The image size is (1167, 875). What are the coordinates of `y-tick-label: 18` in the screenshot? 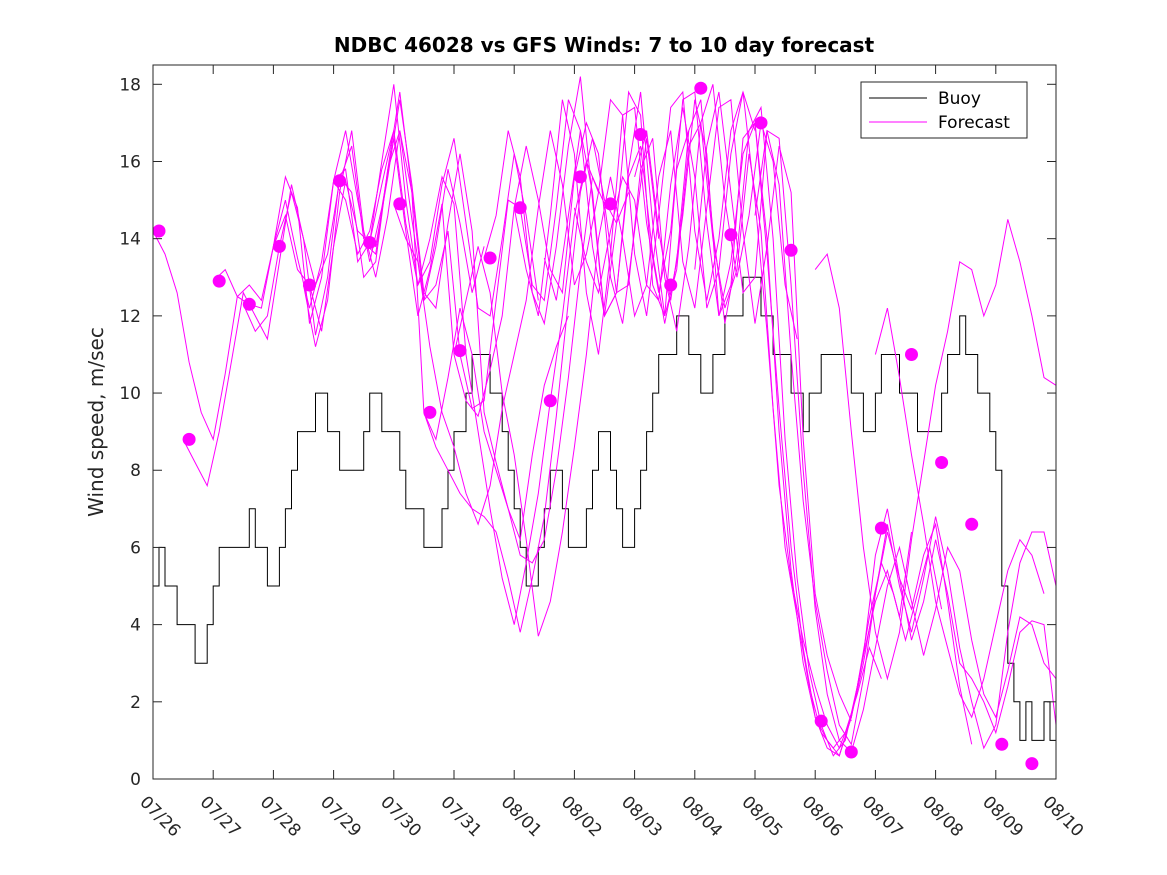 It's located at (130, 85).